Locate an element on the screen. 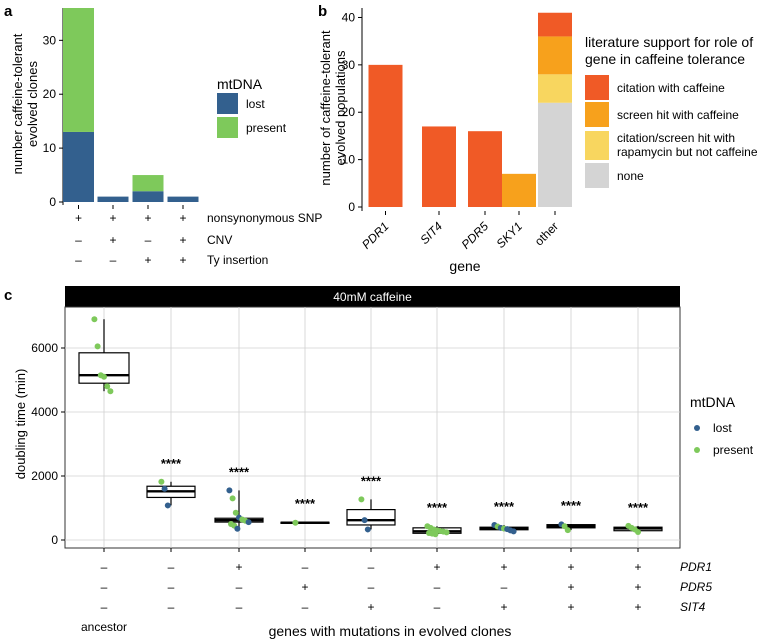 The width and height of the screenshot is (760, 639). c-x-axis-label: genes with mutations in evolved clones is located at coordinates (390, 631).